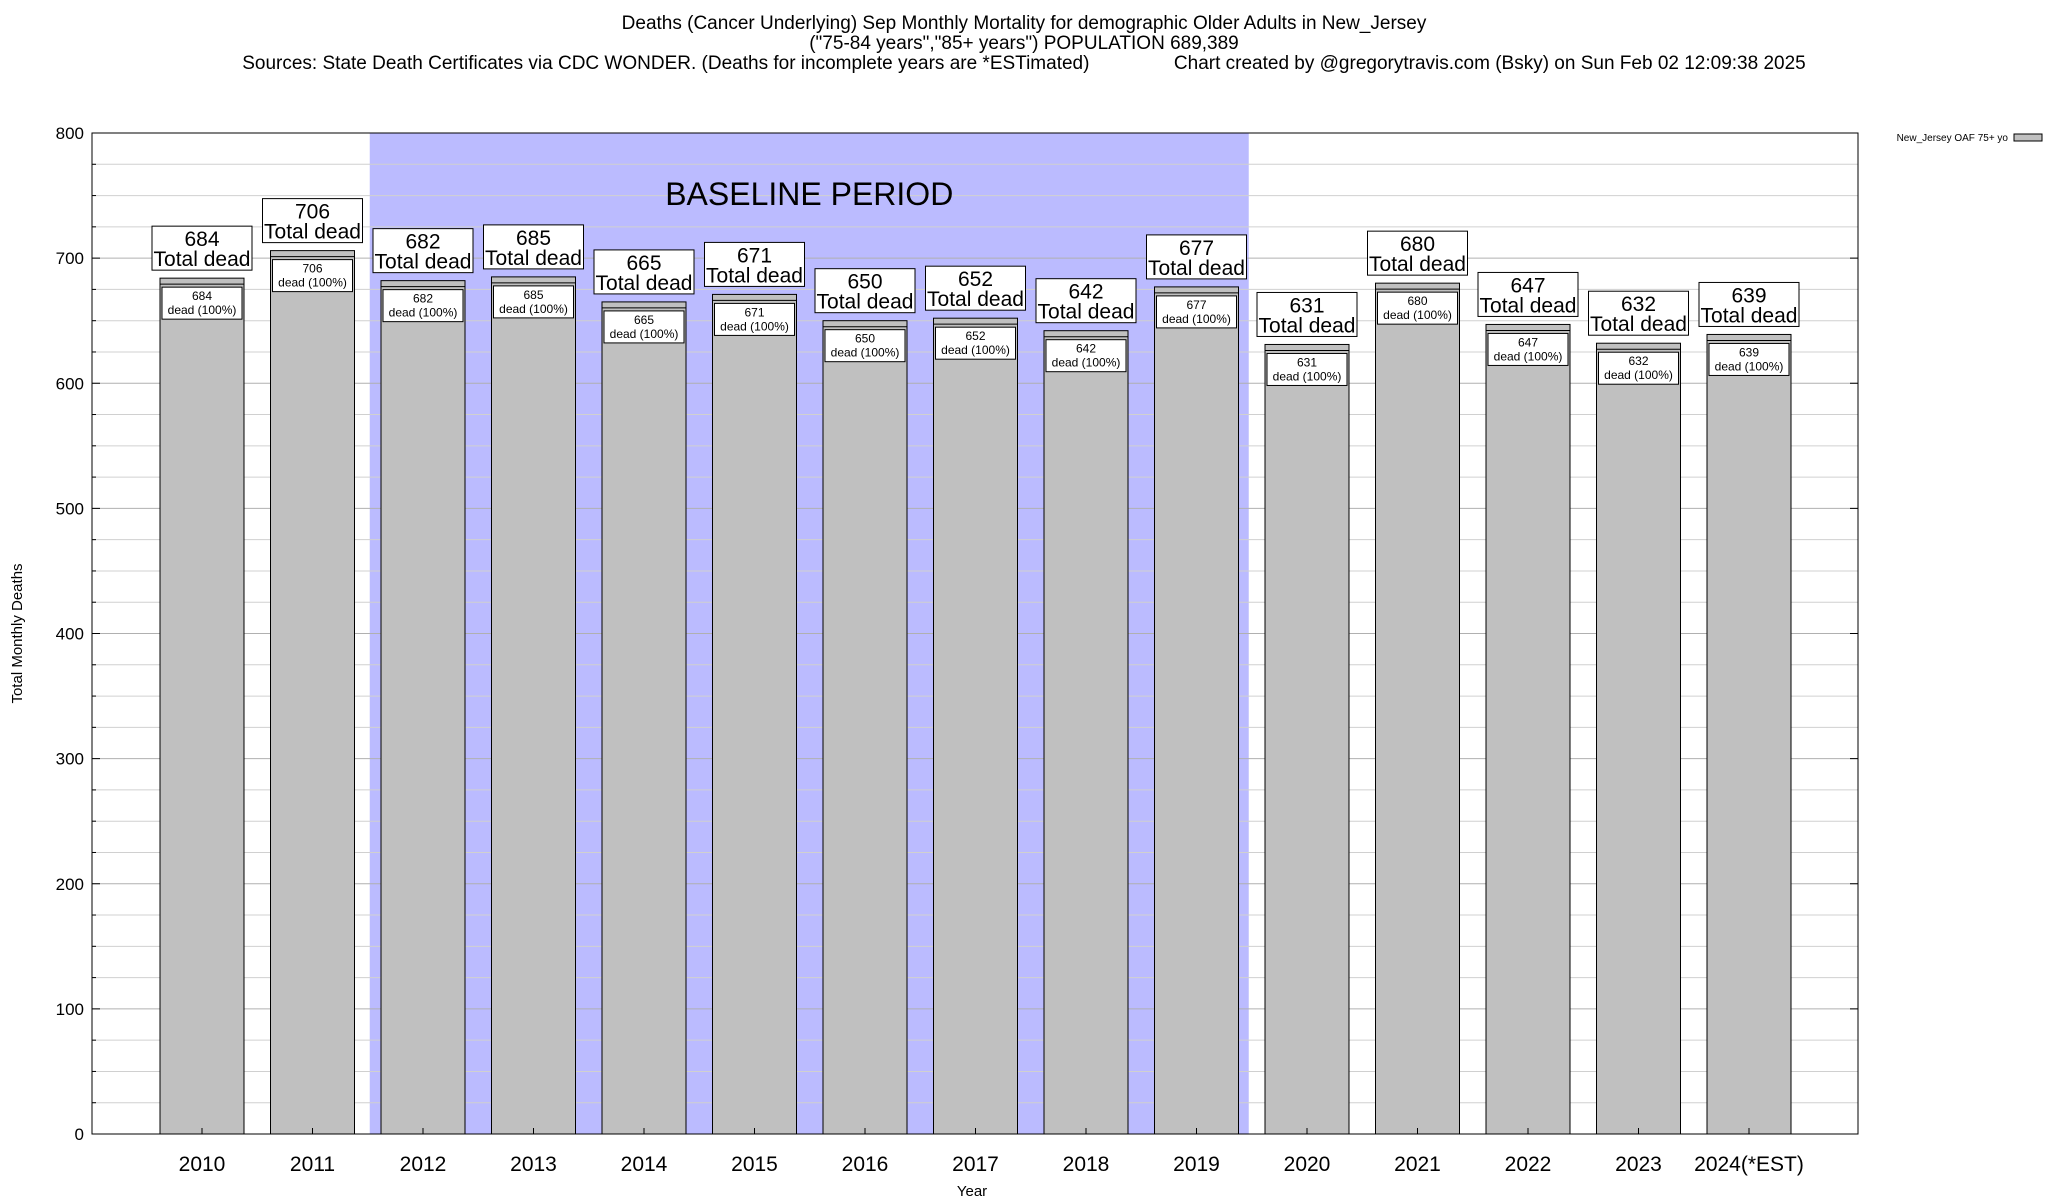 The image size is (2048, 1200). Describe the element at coordinates (422, 242) in the screenshot. I see `total-value-label: 682` at that location.